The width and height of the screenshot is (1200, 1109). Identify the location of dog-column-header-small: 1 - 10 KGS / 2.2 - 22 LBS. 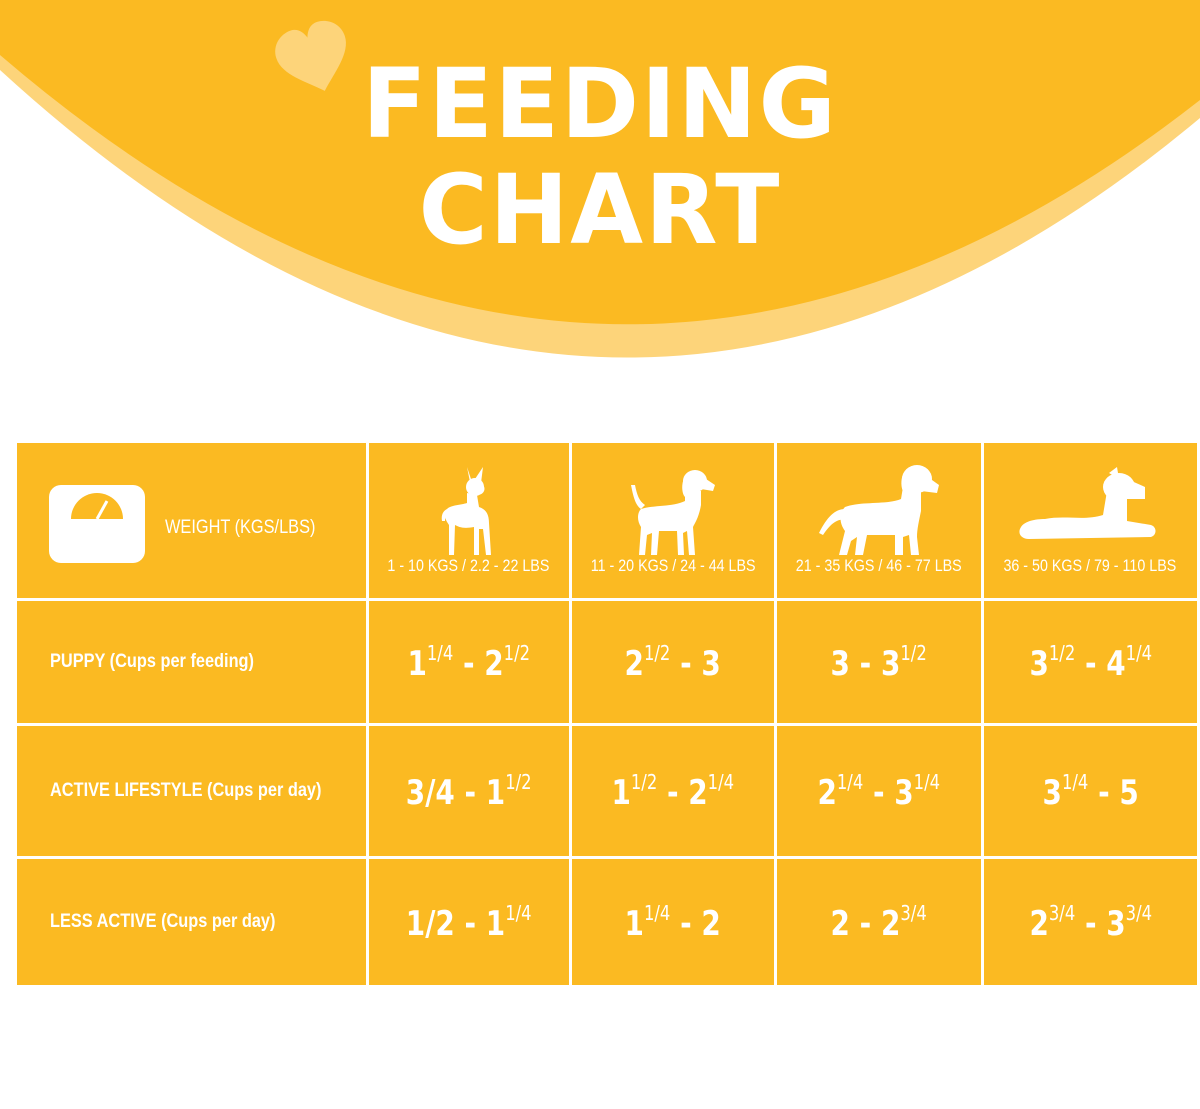
(468, 520).